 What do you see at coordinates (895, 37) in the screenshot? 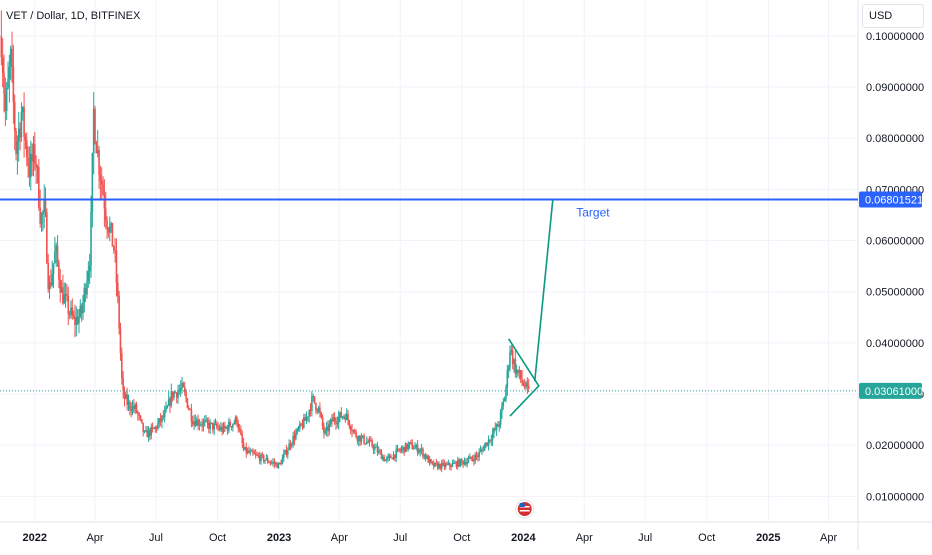
I see `y-tick-label: 0.10000000` at bounding box center [895, 37].